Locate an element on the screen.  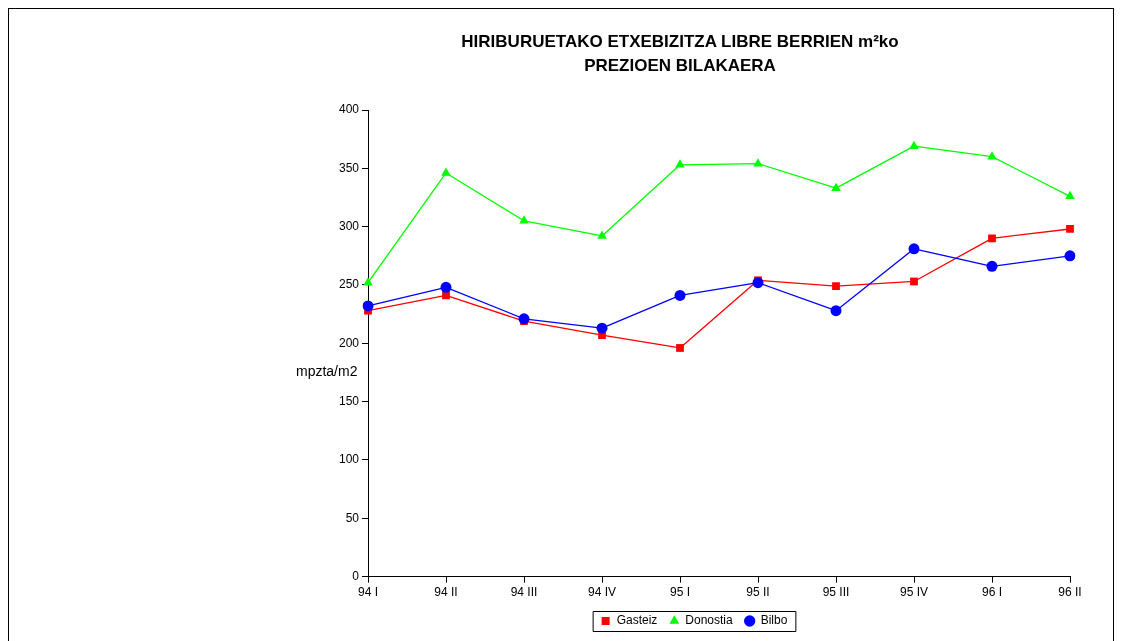
x-tick-label: 95 III is located at coordinates (836, 592).